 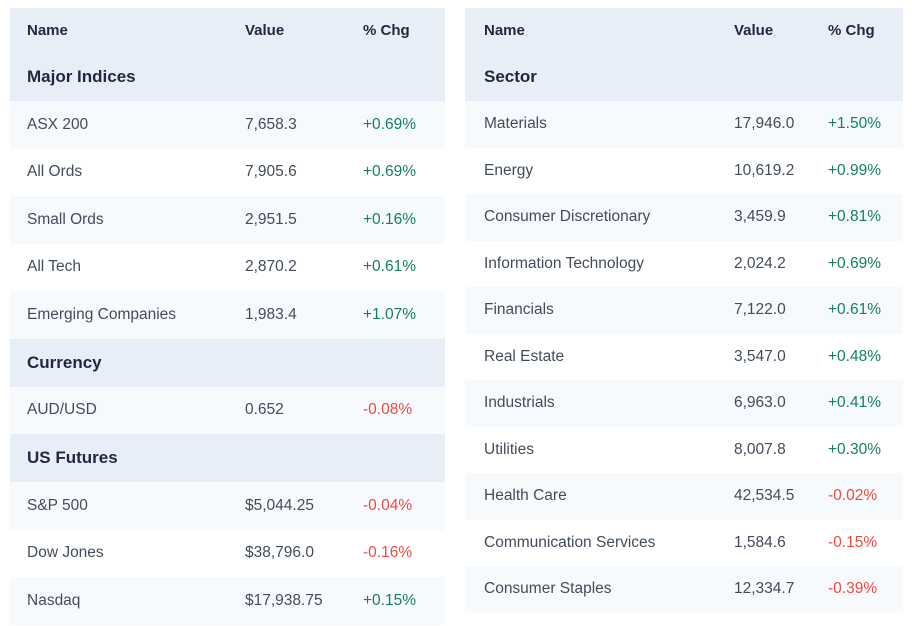 I want to click on table-row: AUD/USD 0.652 -0.08%, so click(x=227, y=410).